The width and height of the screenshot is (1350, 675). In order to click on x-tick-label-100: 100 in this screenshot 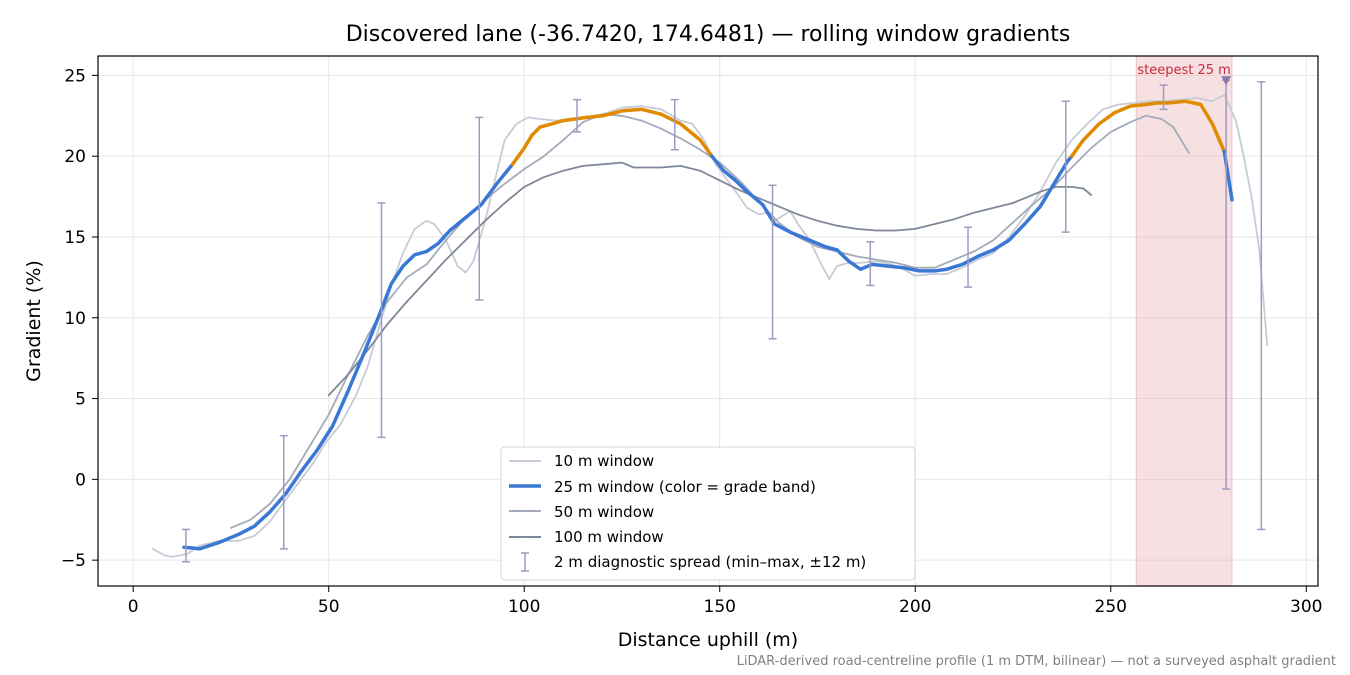, I will do `click(524, 607)`.